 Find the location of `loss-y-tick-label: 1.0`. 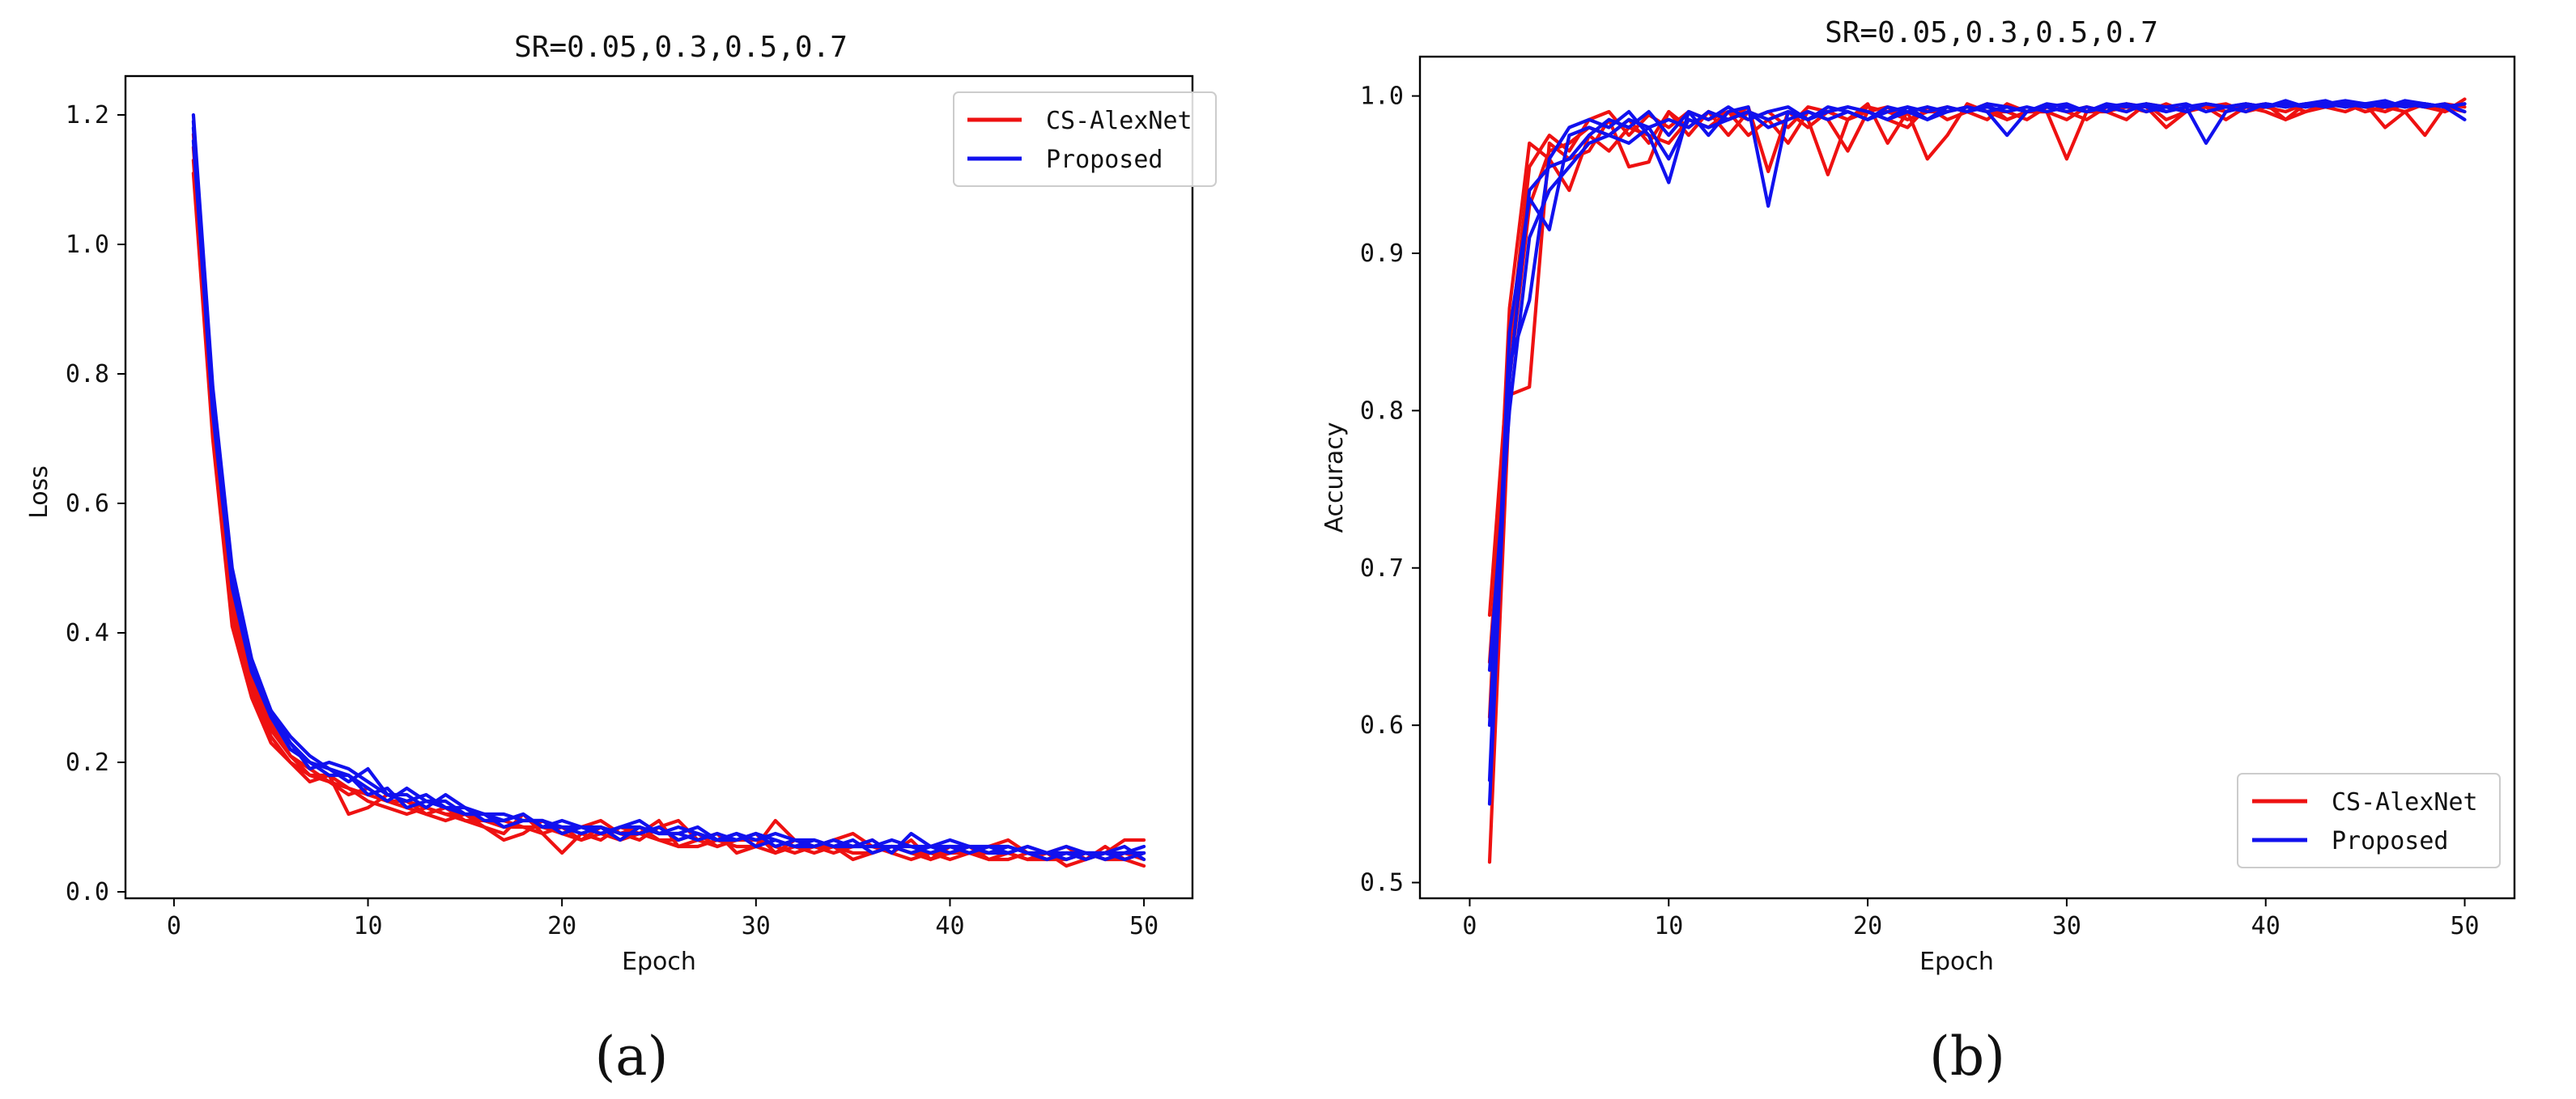

loss-y-tick-label: 1.0 is located at coordinates (87, 245).